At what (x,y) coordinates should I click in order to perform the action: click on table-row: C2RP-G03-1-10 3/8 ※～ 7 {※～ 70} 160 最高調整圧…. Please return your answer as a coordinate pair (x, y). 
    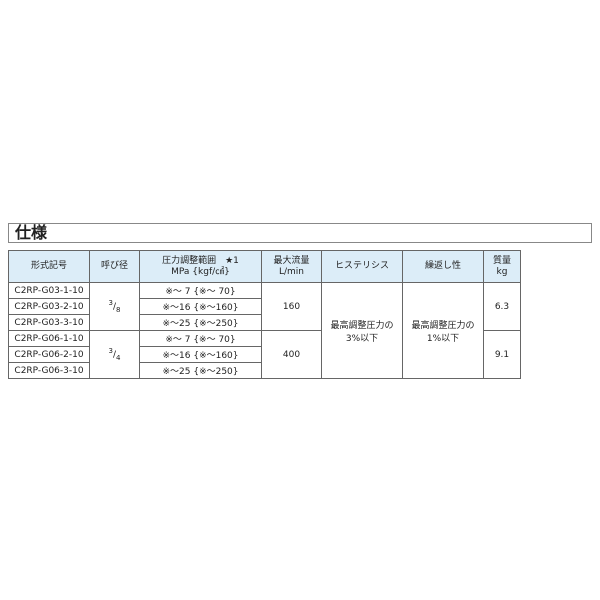
    Looking at the image, I should click on (264, 330).